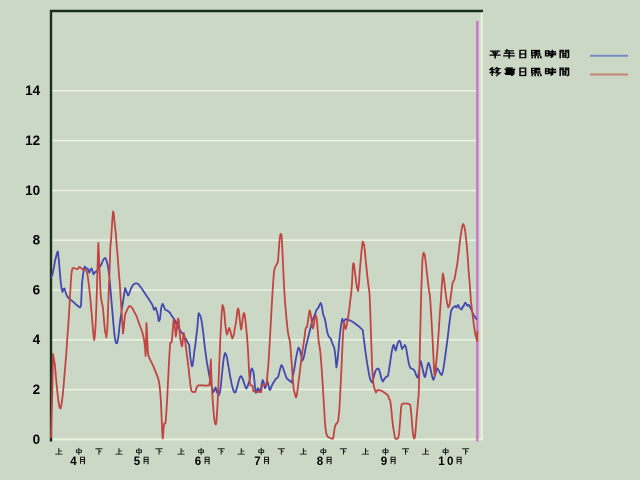 This screenshot has width=640, height=480. What do you see at coordinates (32, 190) in the screenshot?
I see `svg-text: 10` at bounding box center [32, 190].